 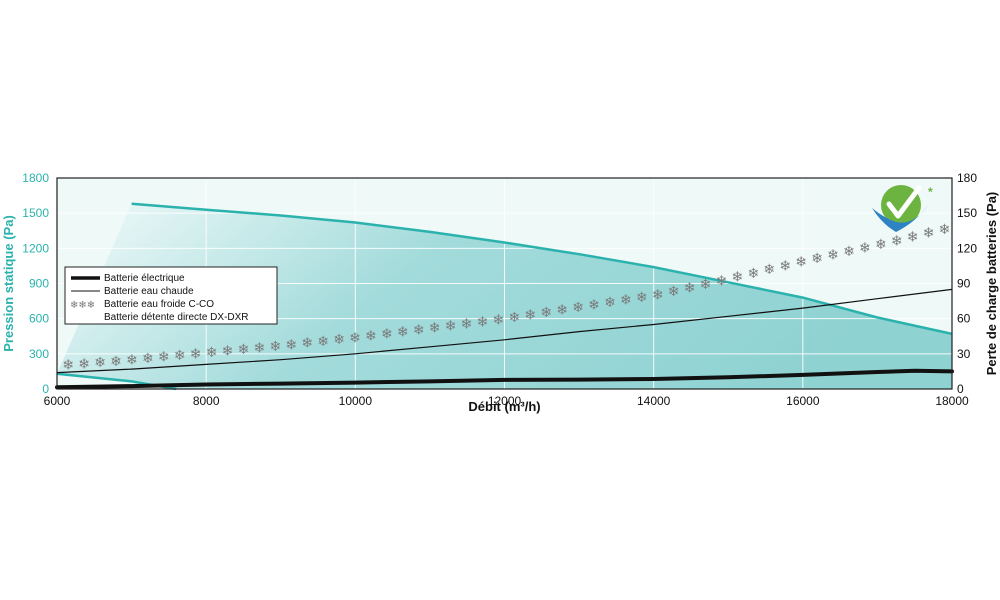 What do you see at coordinates (35, 248) in the screenshot?
I see `y-left-tick-label: 1200` at bounding box center [35, 248].